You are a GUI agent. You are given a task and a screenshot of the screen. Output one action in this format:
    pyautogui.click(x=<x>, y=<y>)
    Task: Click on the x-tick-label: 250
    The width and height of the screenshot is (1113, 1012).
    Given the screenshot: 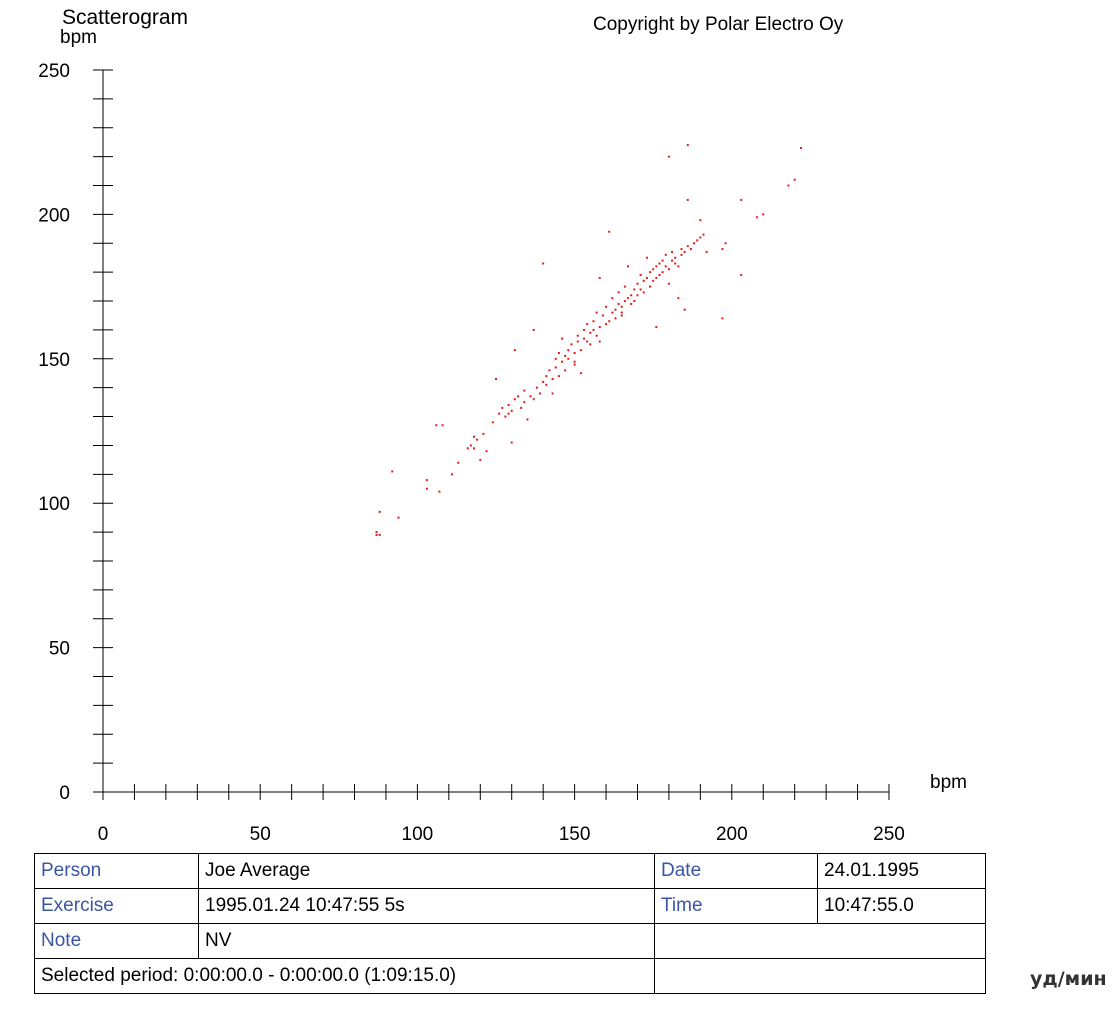 What is the action you would take?
    pyautogui.click(x=889, y=834)
    